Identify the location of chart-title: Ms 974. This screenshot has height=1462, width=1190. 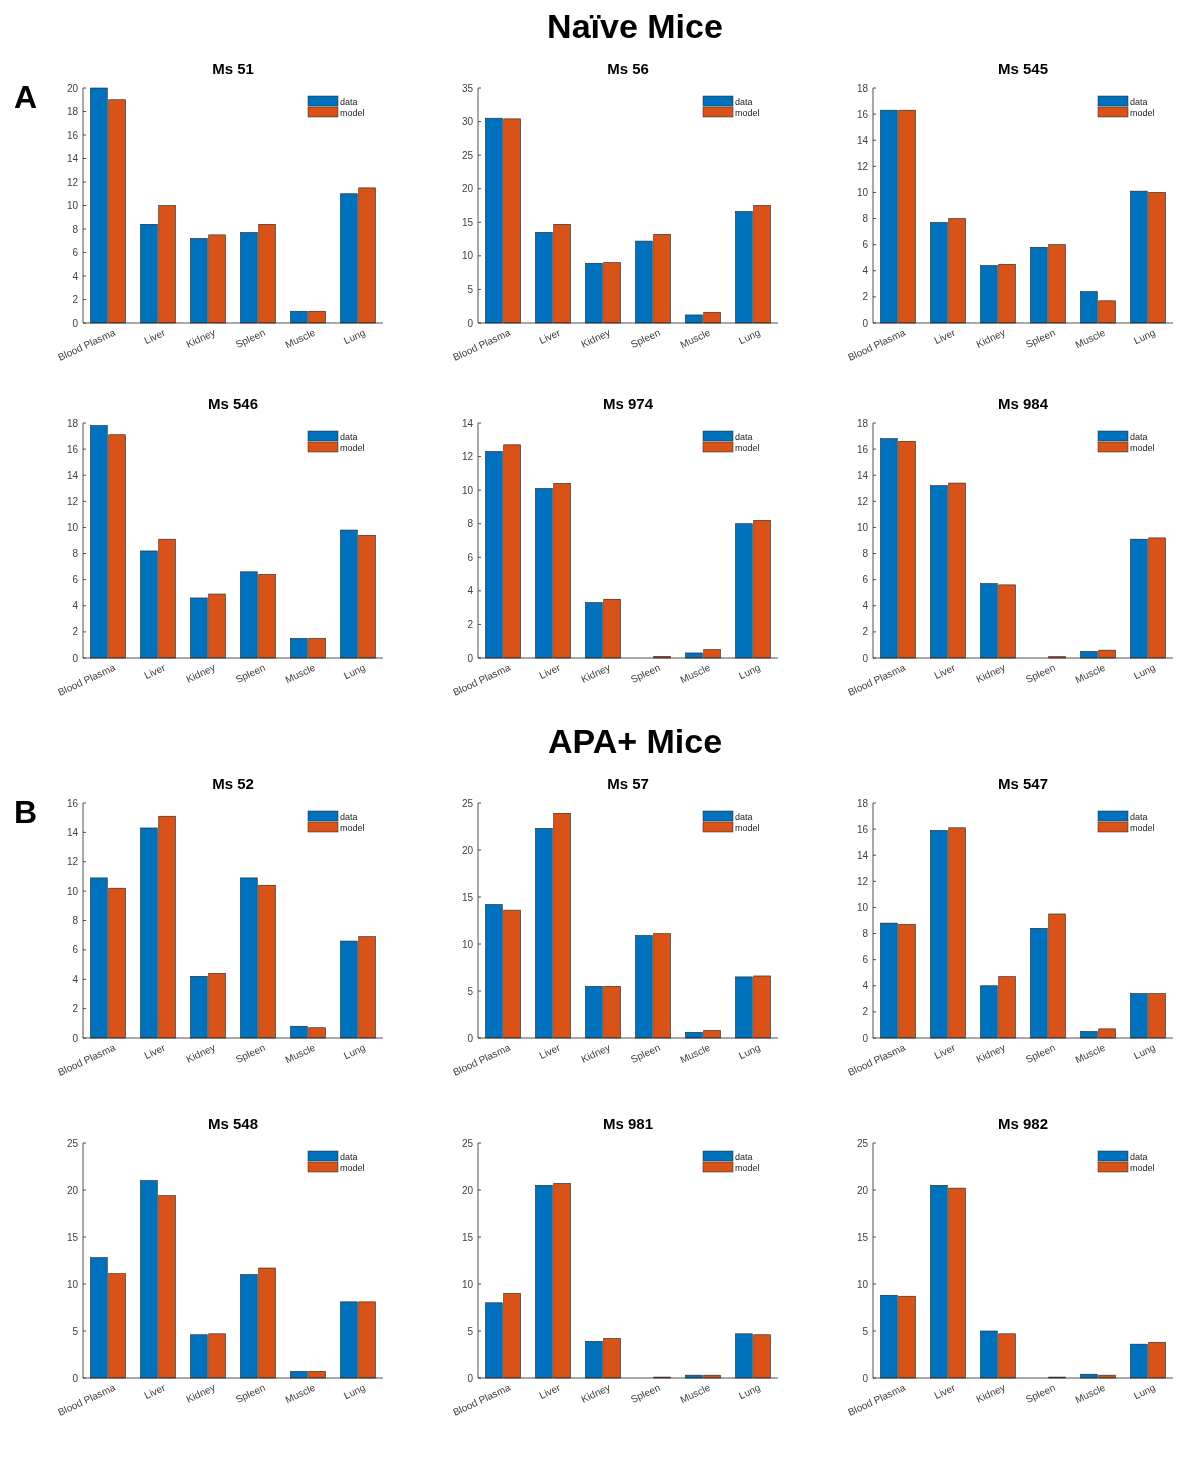
(628, 403).